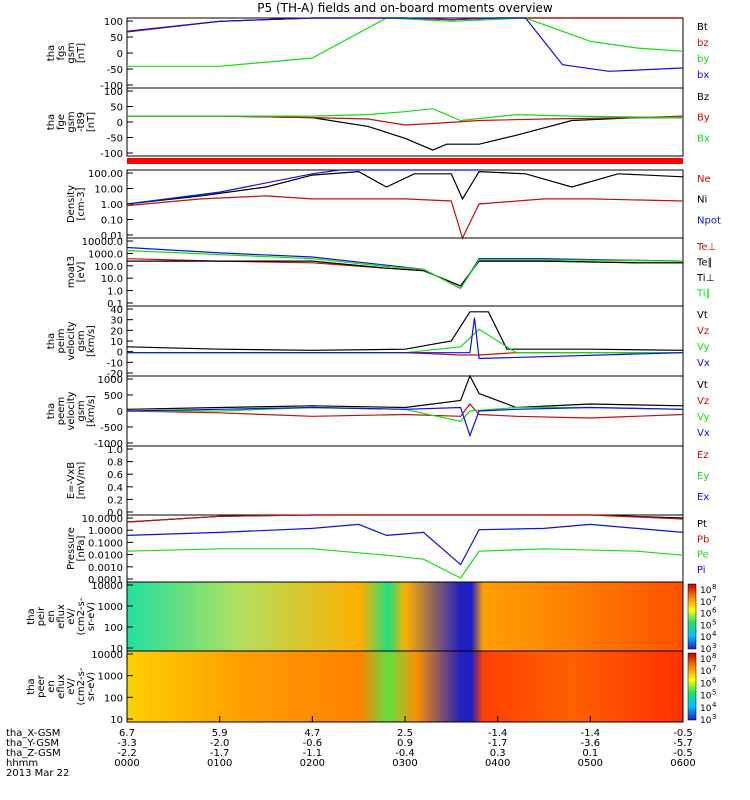 The width and height of the screenshot is (750, 800). What do you see at coordinates (102, 519) in the screenshot?
I see `y-tick-label: 10.0000` at bounding box center [102, 519].